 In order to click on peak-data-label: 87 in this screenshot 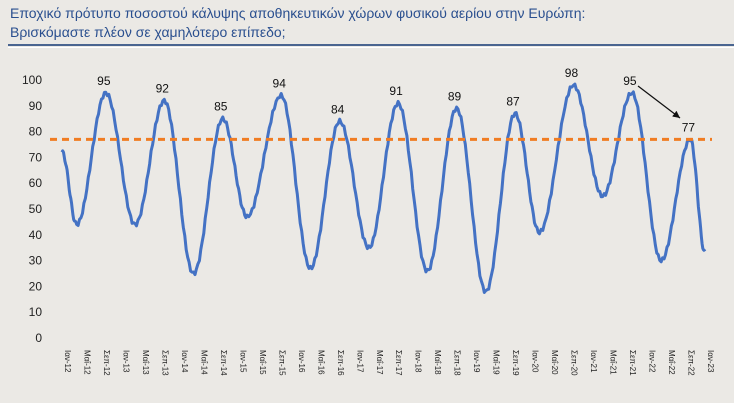, I will do `click(513, 102)`.